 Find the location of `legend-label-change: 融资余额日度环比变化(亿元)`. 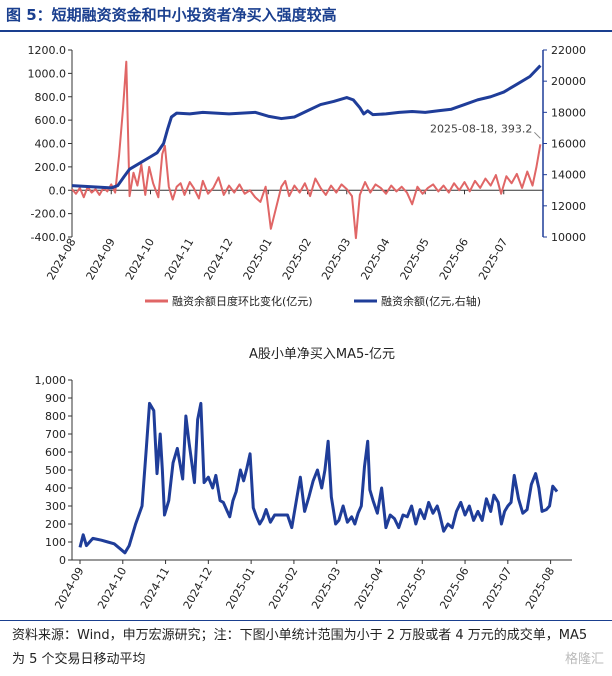

legend-label-change: 融资余额日度环比变化(亿元) is located at coordinates (242, 301).